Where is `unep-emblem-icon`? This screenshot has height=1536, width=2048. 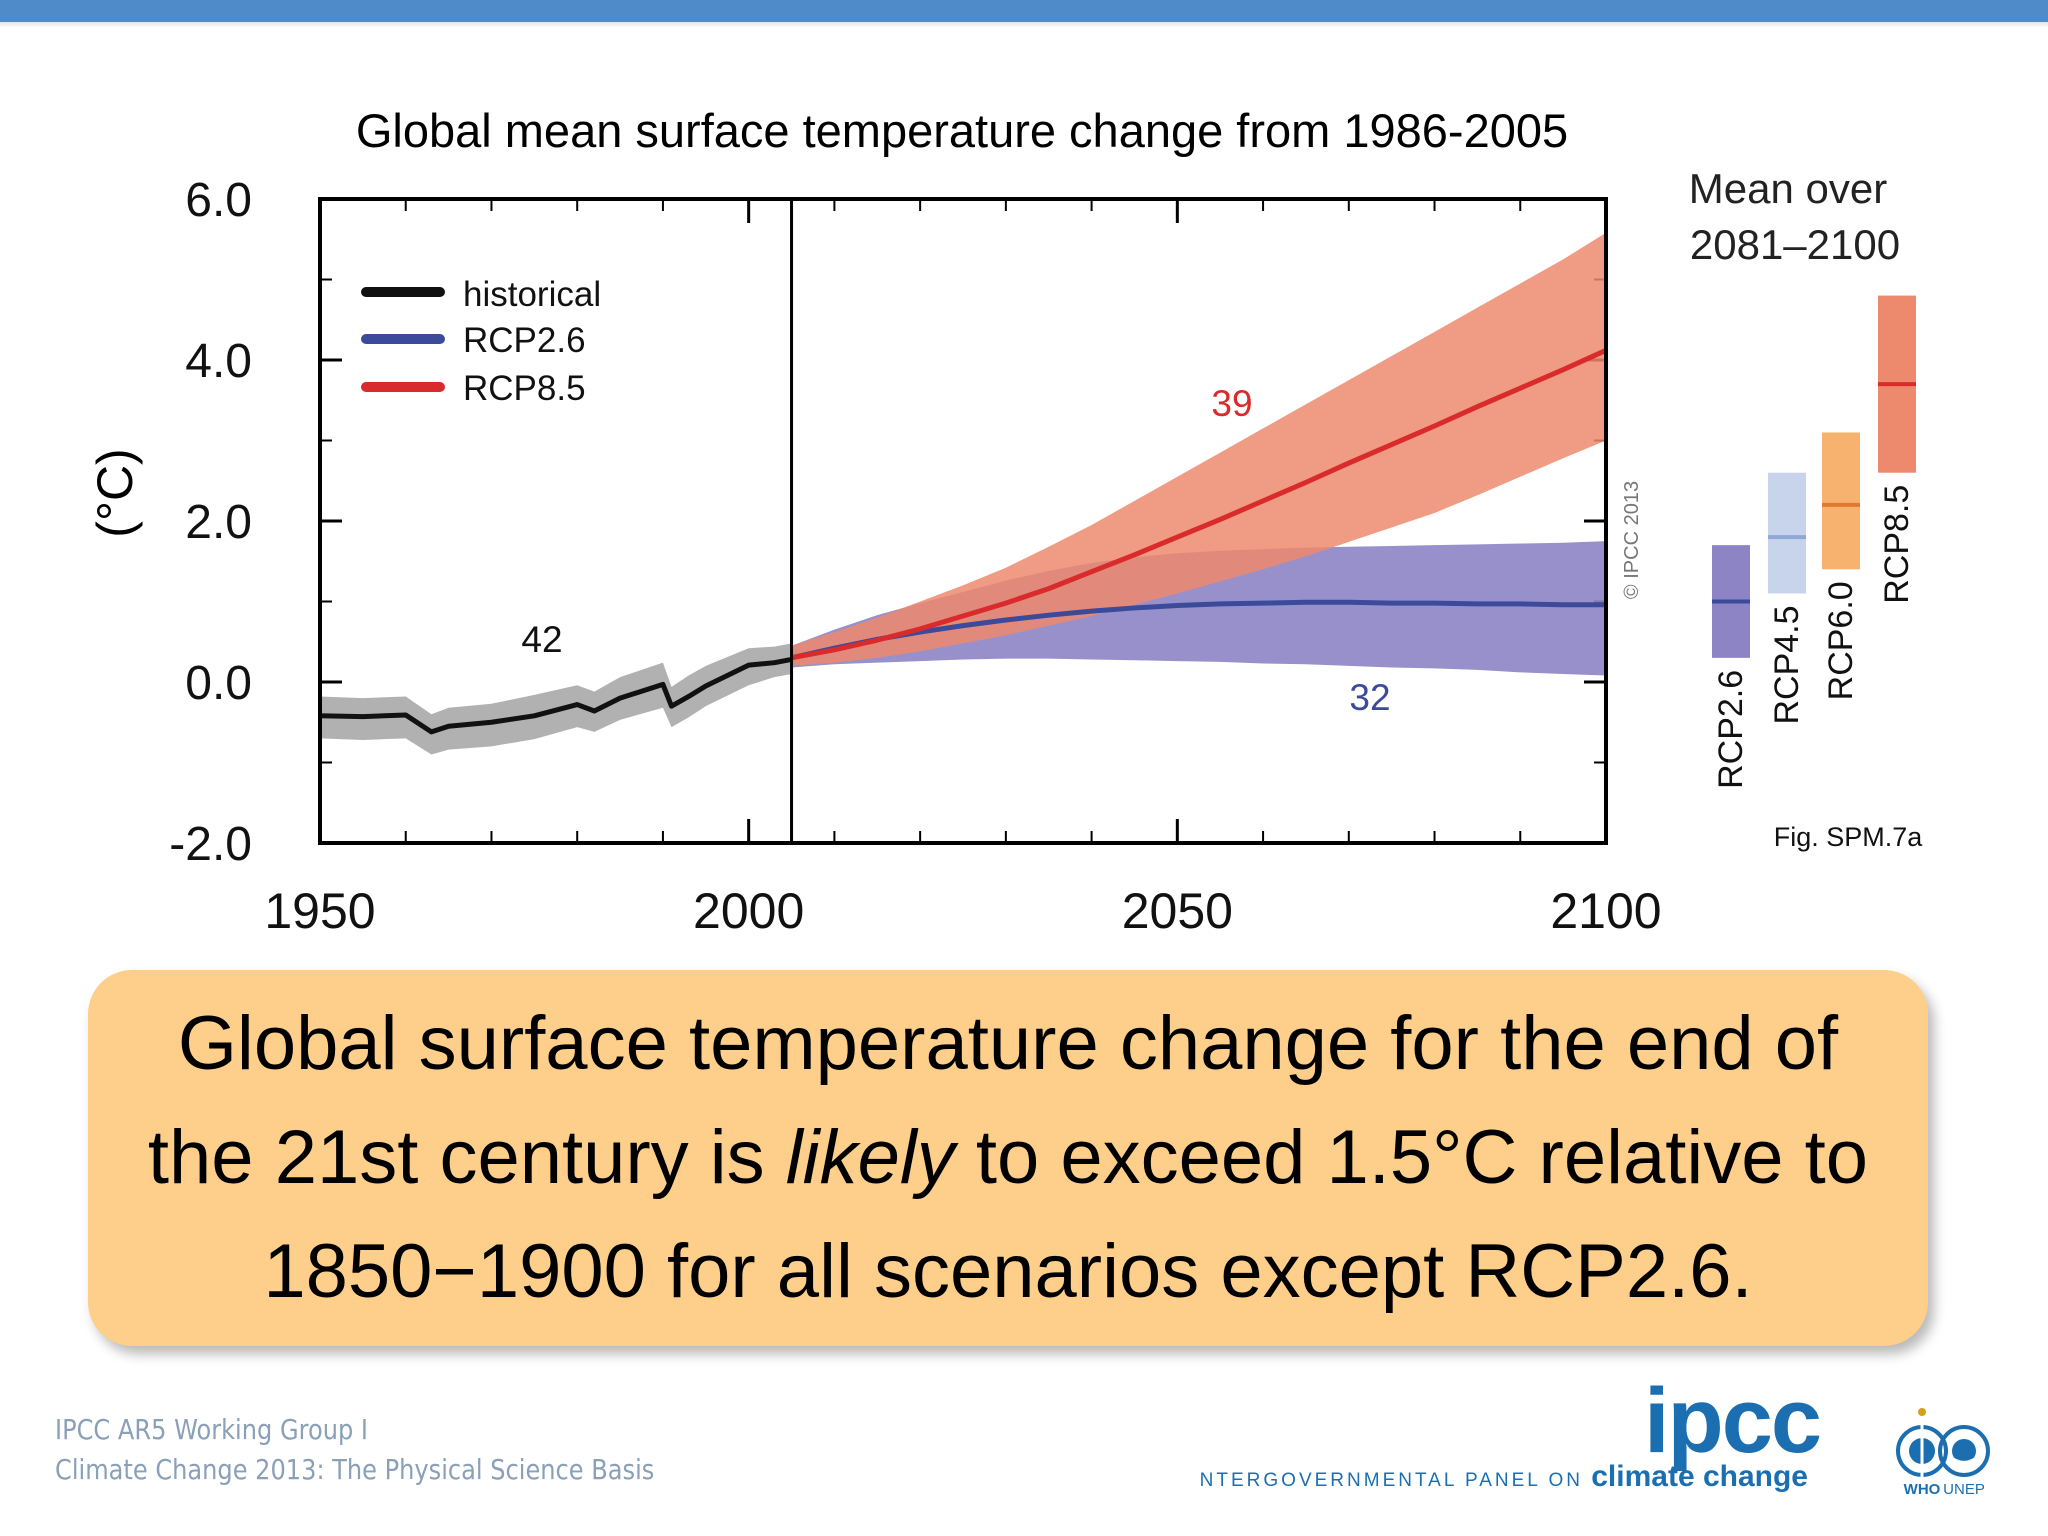
unep-emblem-icon is located at coordinates (1964, 1451).